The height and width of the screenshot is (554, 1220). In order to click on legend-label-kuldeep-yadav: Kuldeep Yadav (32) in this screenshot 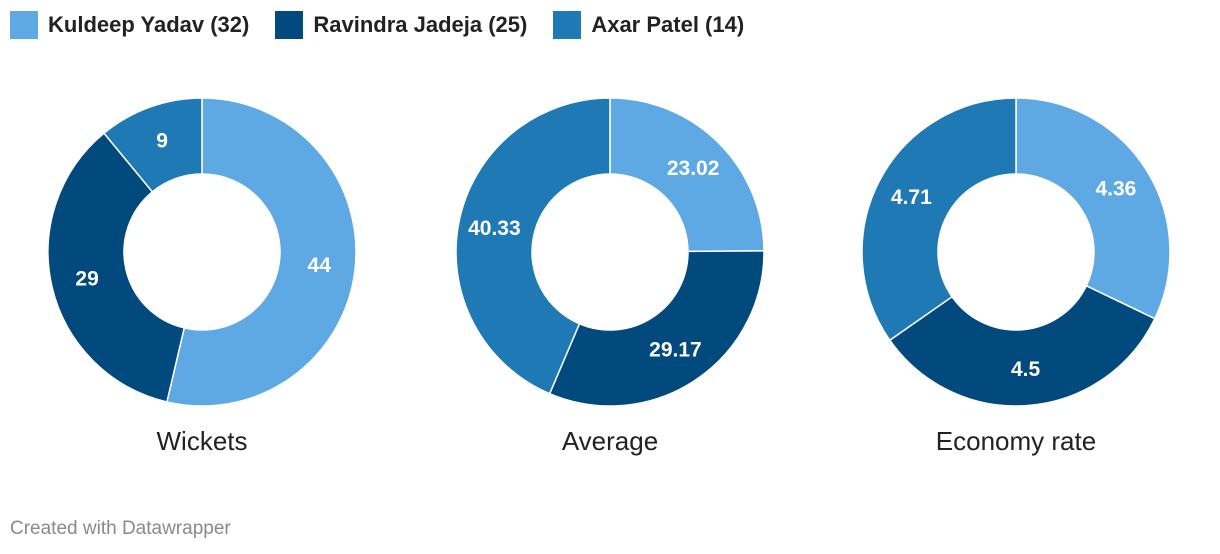, I will do `click(149, 24)`.